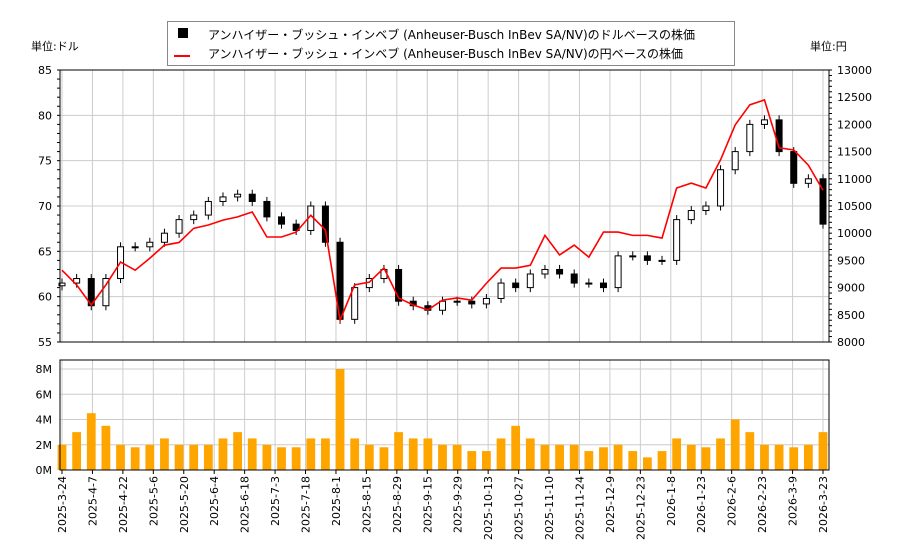  Describe the element at coordinates (640, 508) in the screenshot. I see `x-tick-label: 2025-12-23` at that location.